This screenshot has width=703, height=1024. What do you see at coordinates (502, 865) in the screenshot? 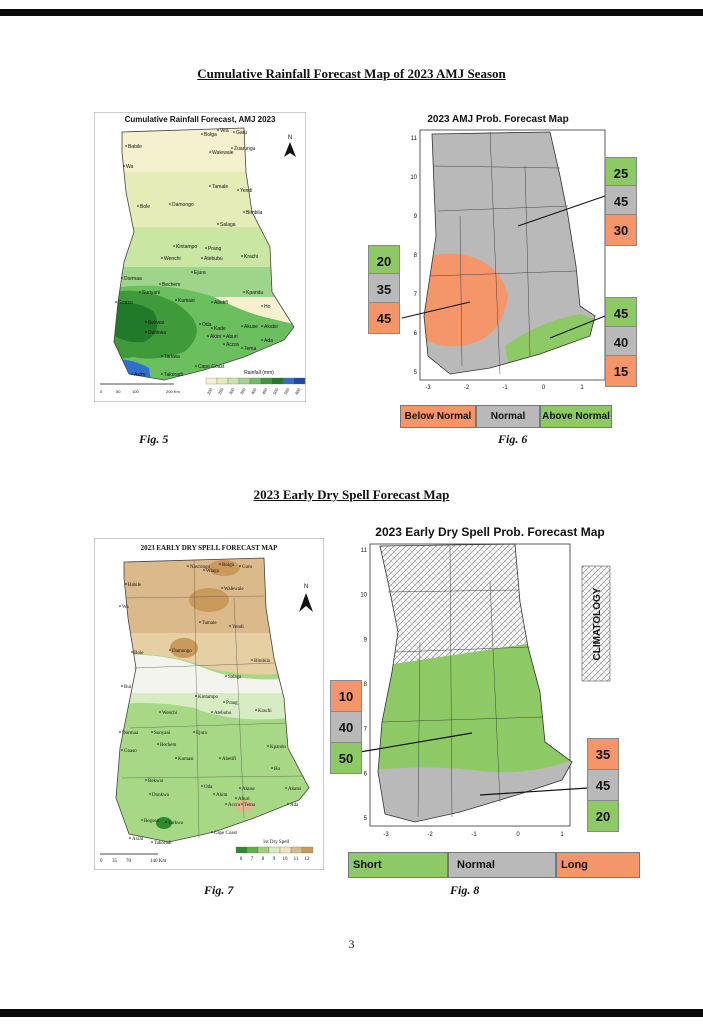
I see `fig8-legend-normal: Normal` at bounding box center [502, 865].